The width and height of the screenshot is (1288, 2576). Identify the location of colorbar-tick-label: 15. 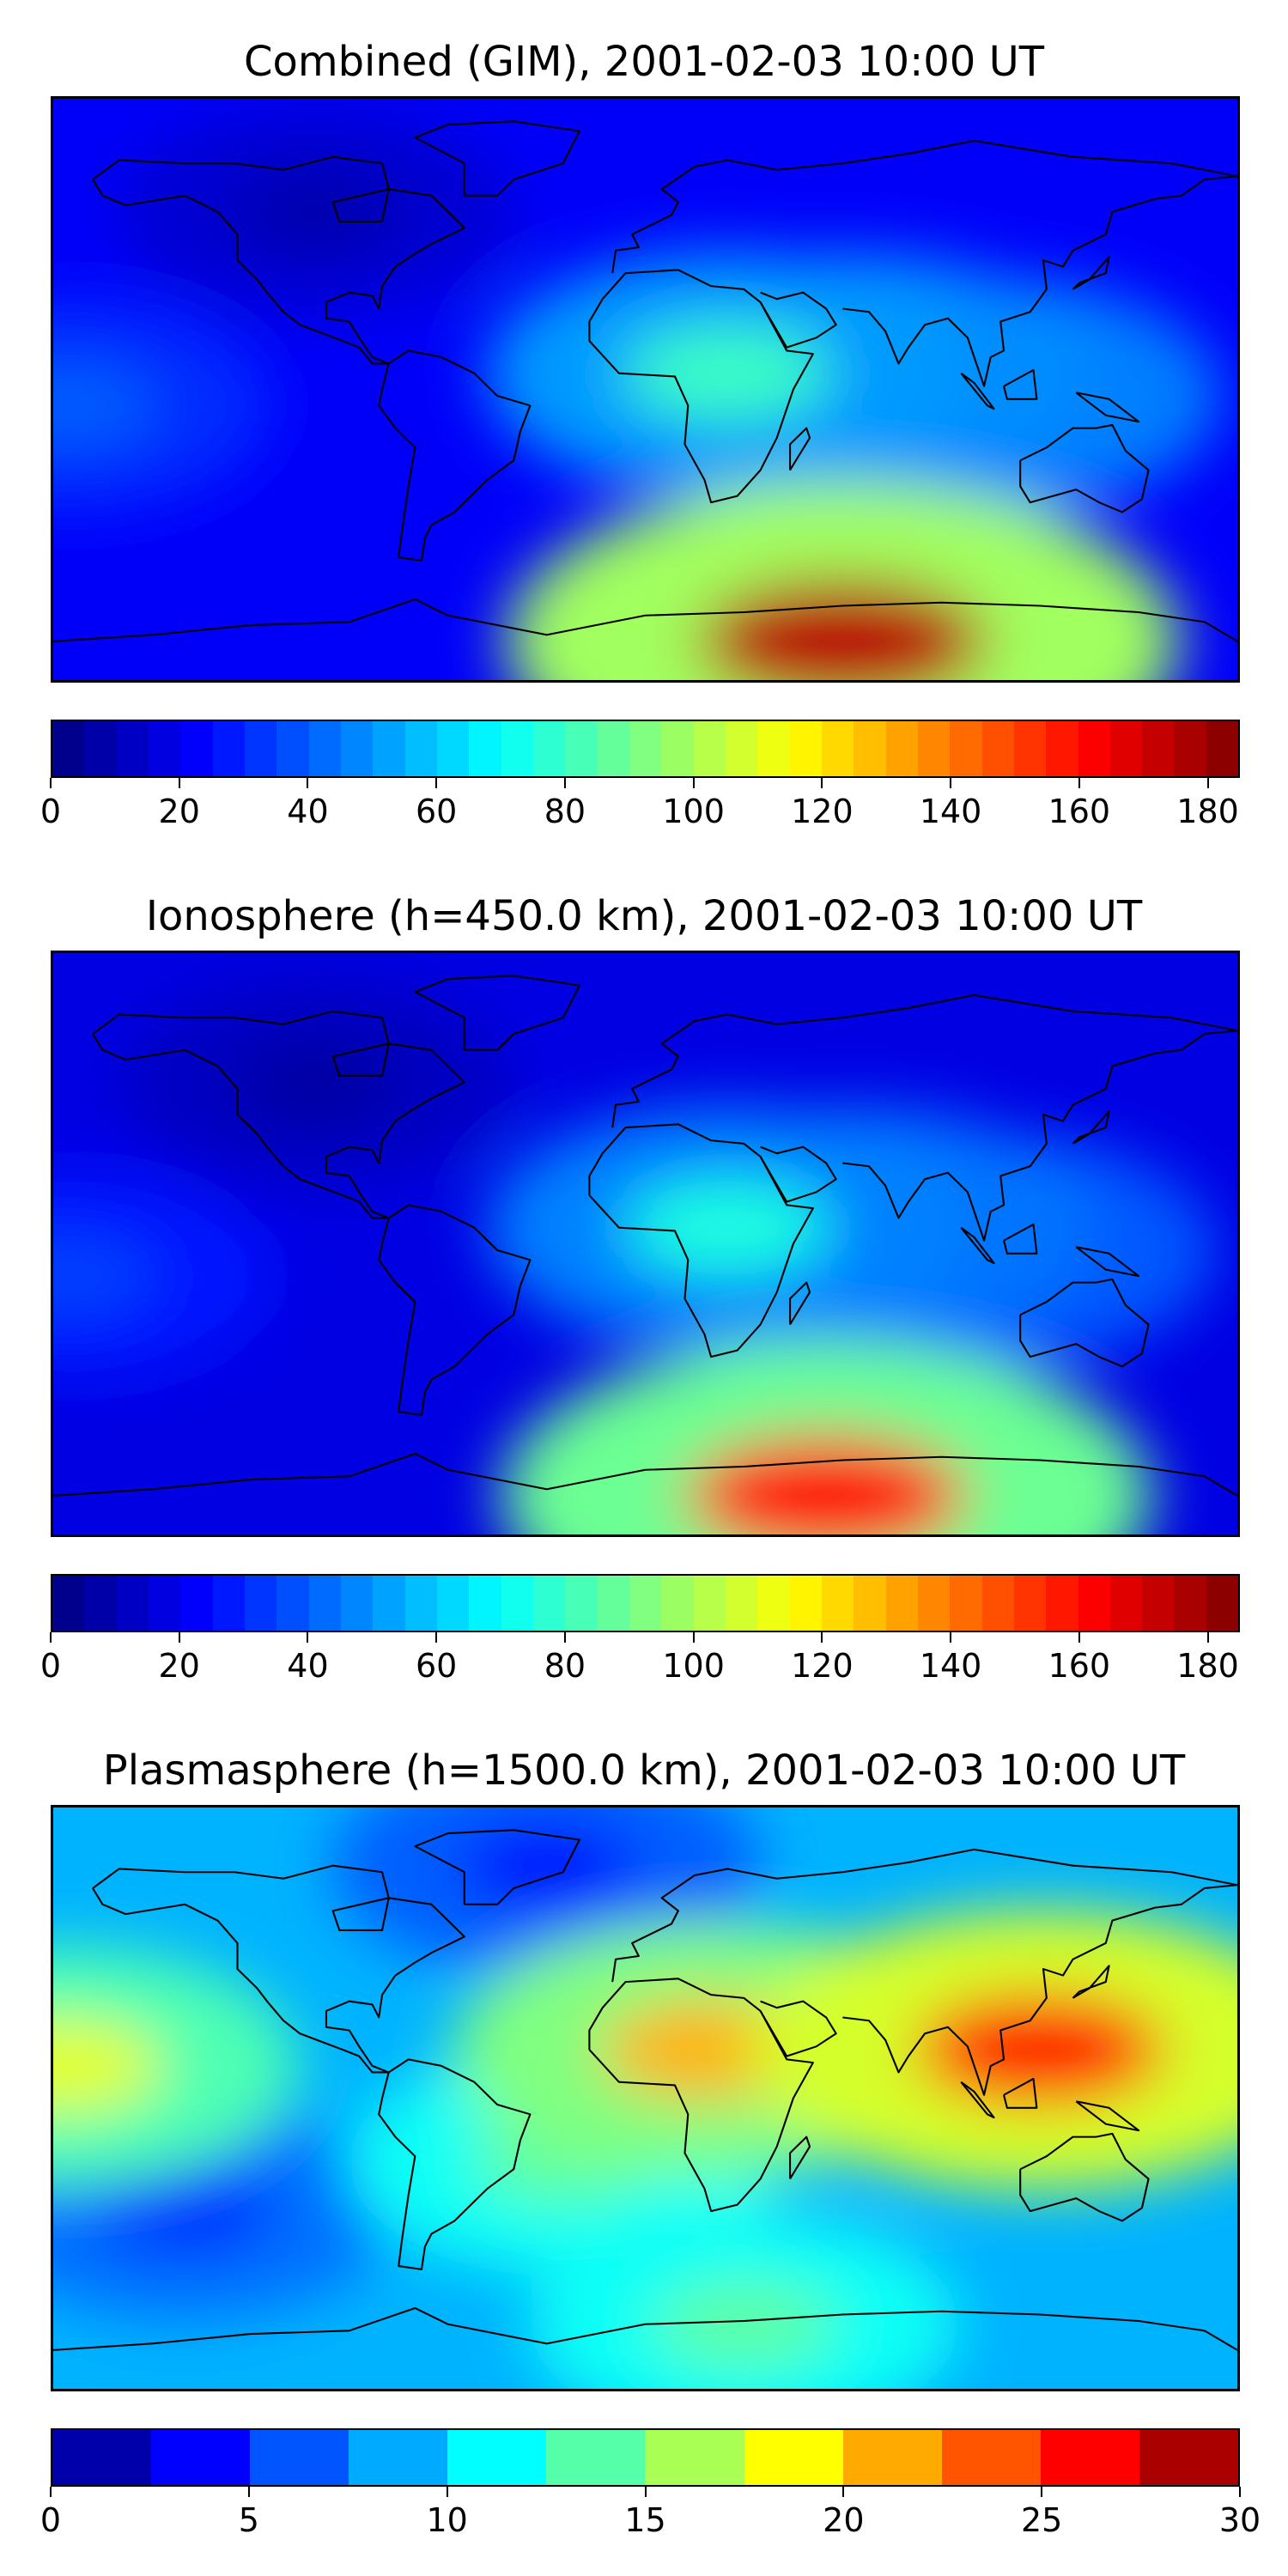
(645, 2520).